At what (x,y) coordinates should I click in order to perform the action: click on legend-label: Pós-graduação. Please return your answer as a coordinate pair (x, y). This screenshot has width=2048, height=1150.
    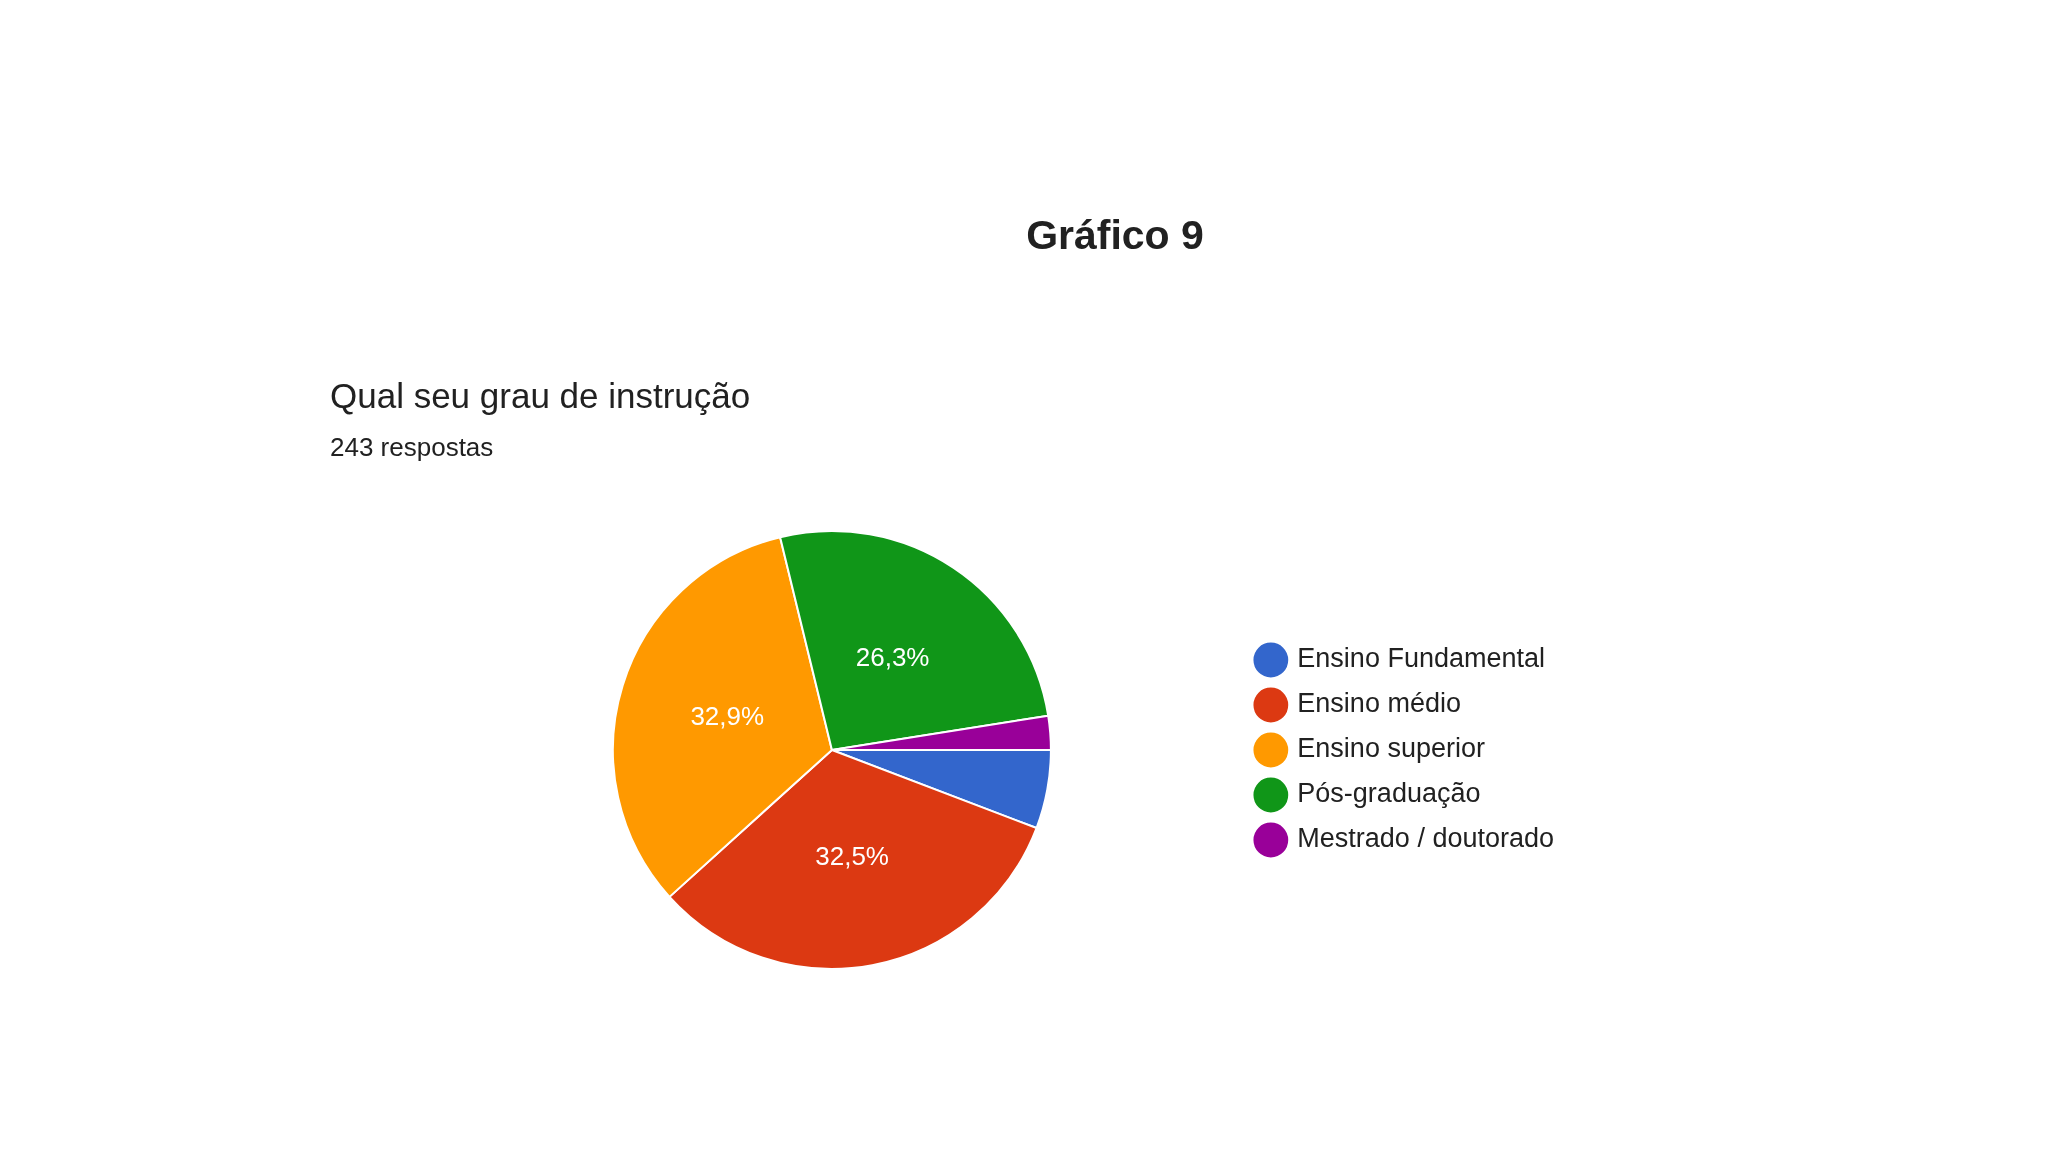
    Looking at the image, I should click on (1389, 793).